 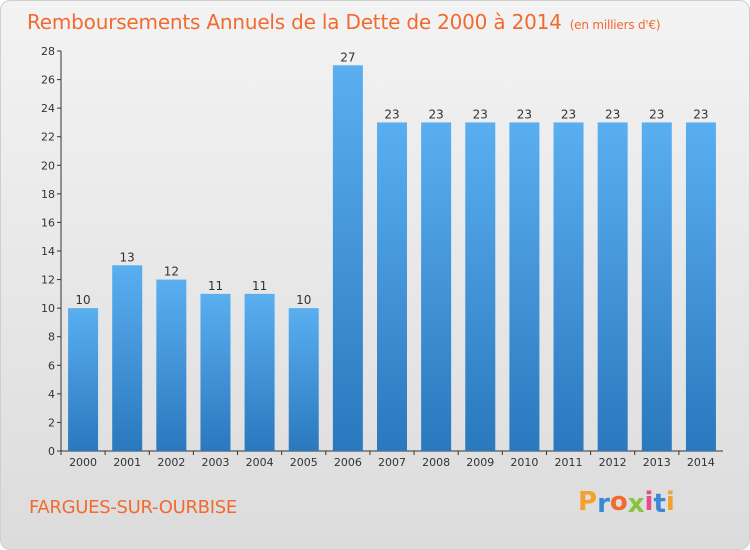 I want to click on x-tick-label: 2002, so click(x=171, y=462).